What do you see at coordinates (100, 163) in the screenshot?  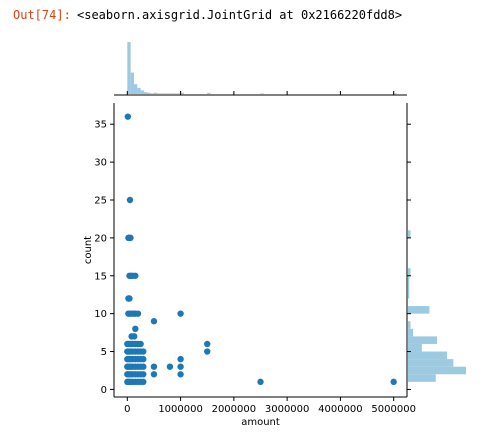 I see `y-tick-label: 30` at bounding box center [100, 163].